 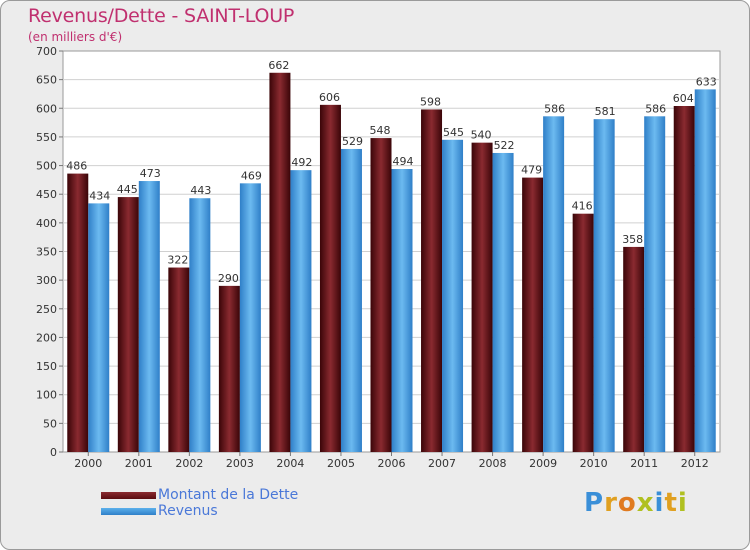 I want to click on x-tick-label: 2003, so click(x=240, y=463).